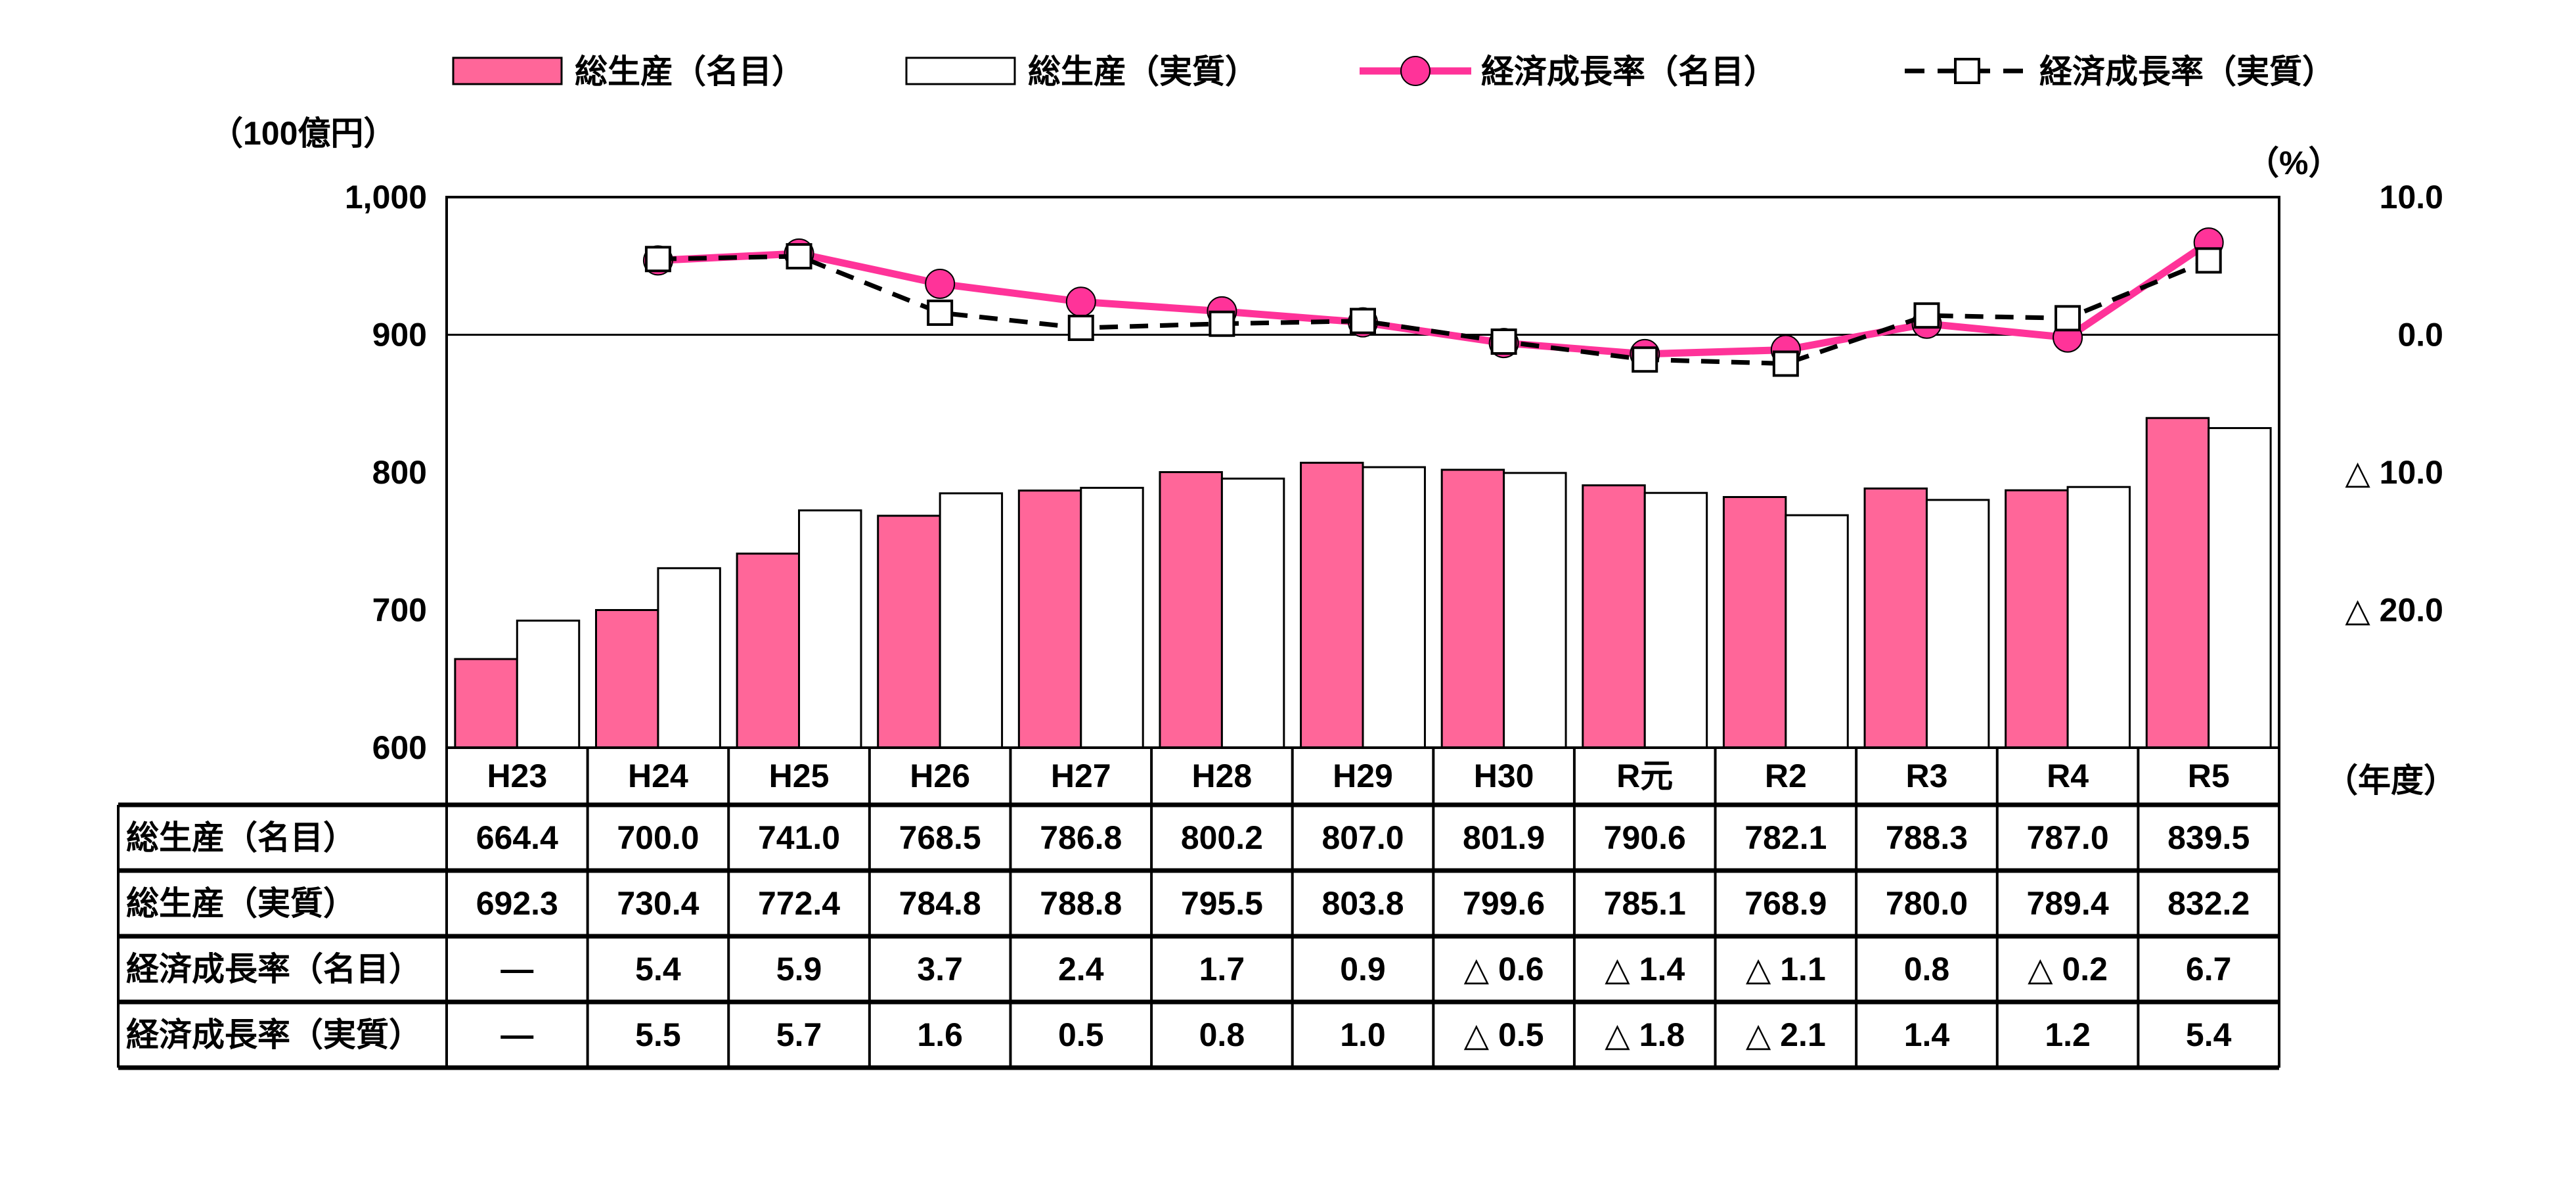 The height and width of the screenshot is (1203, 2576). Describe the element at coordinates (1645, 969) in the screenshot. I see `table-cell: △ 1.4` at that location.